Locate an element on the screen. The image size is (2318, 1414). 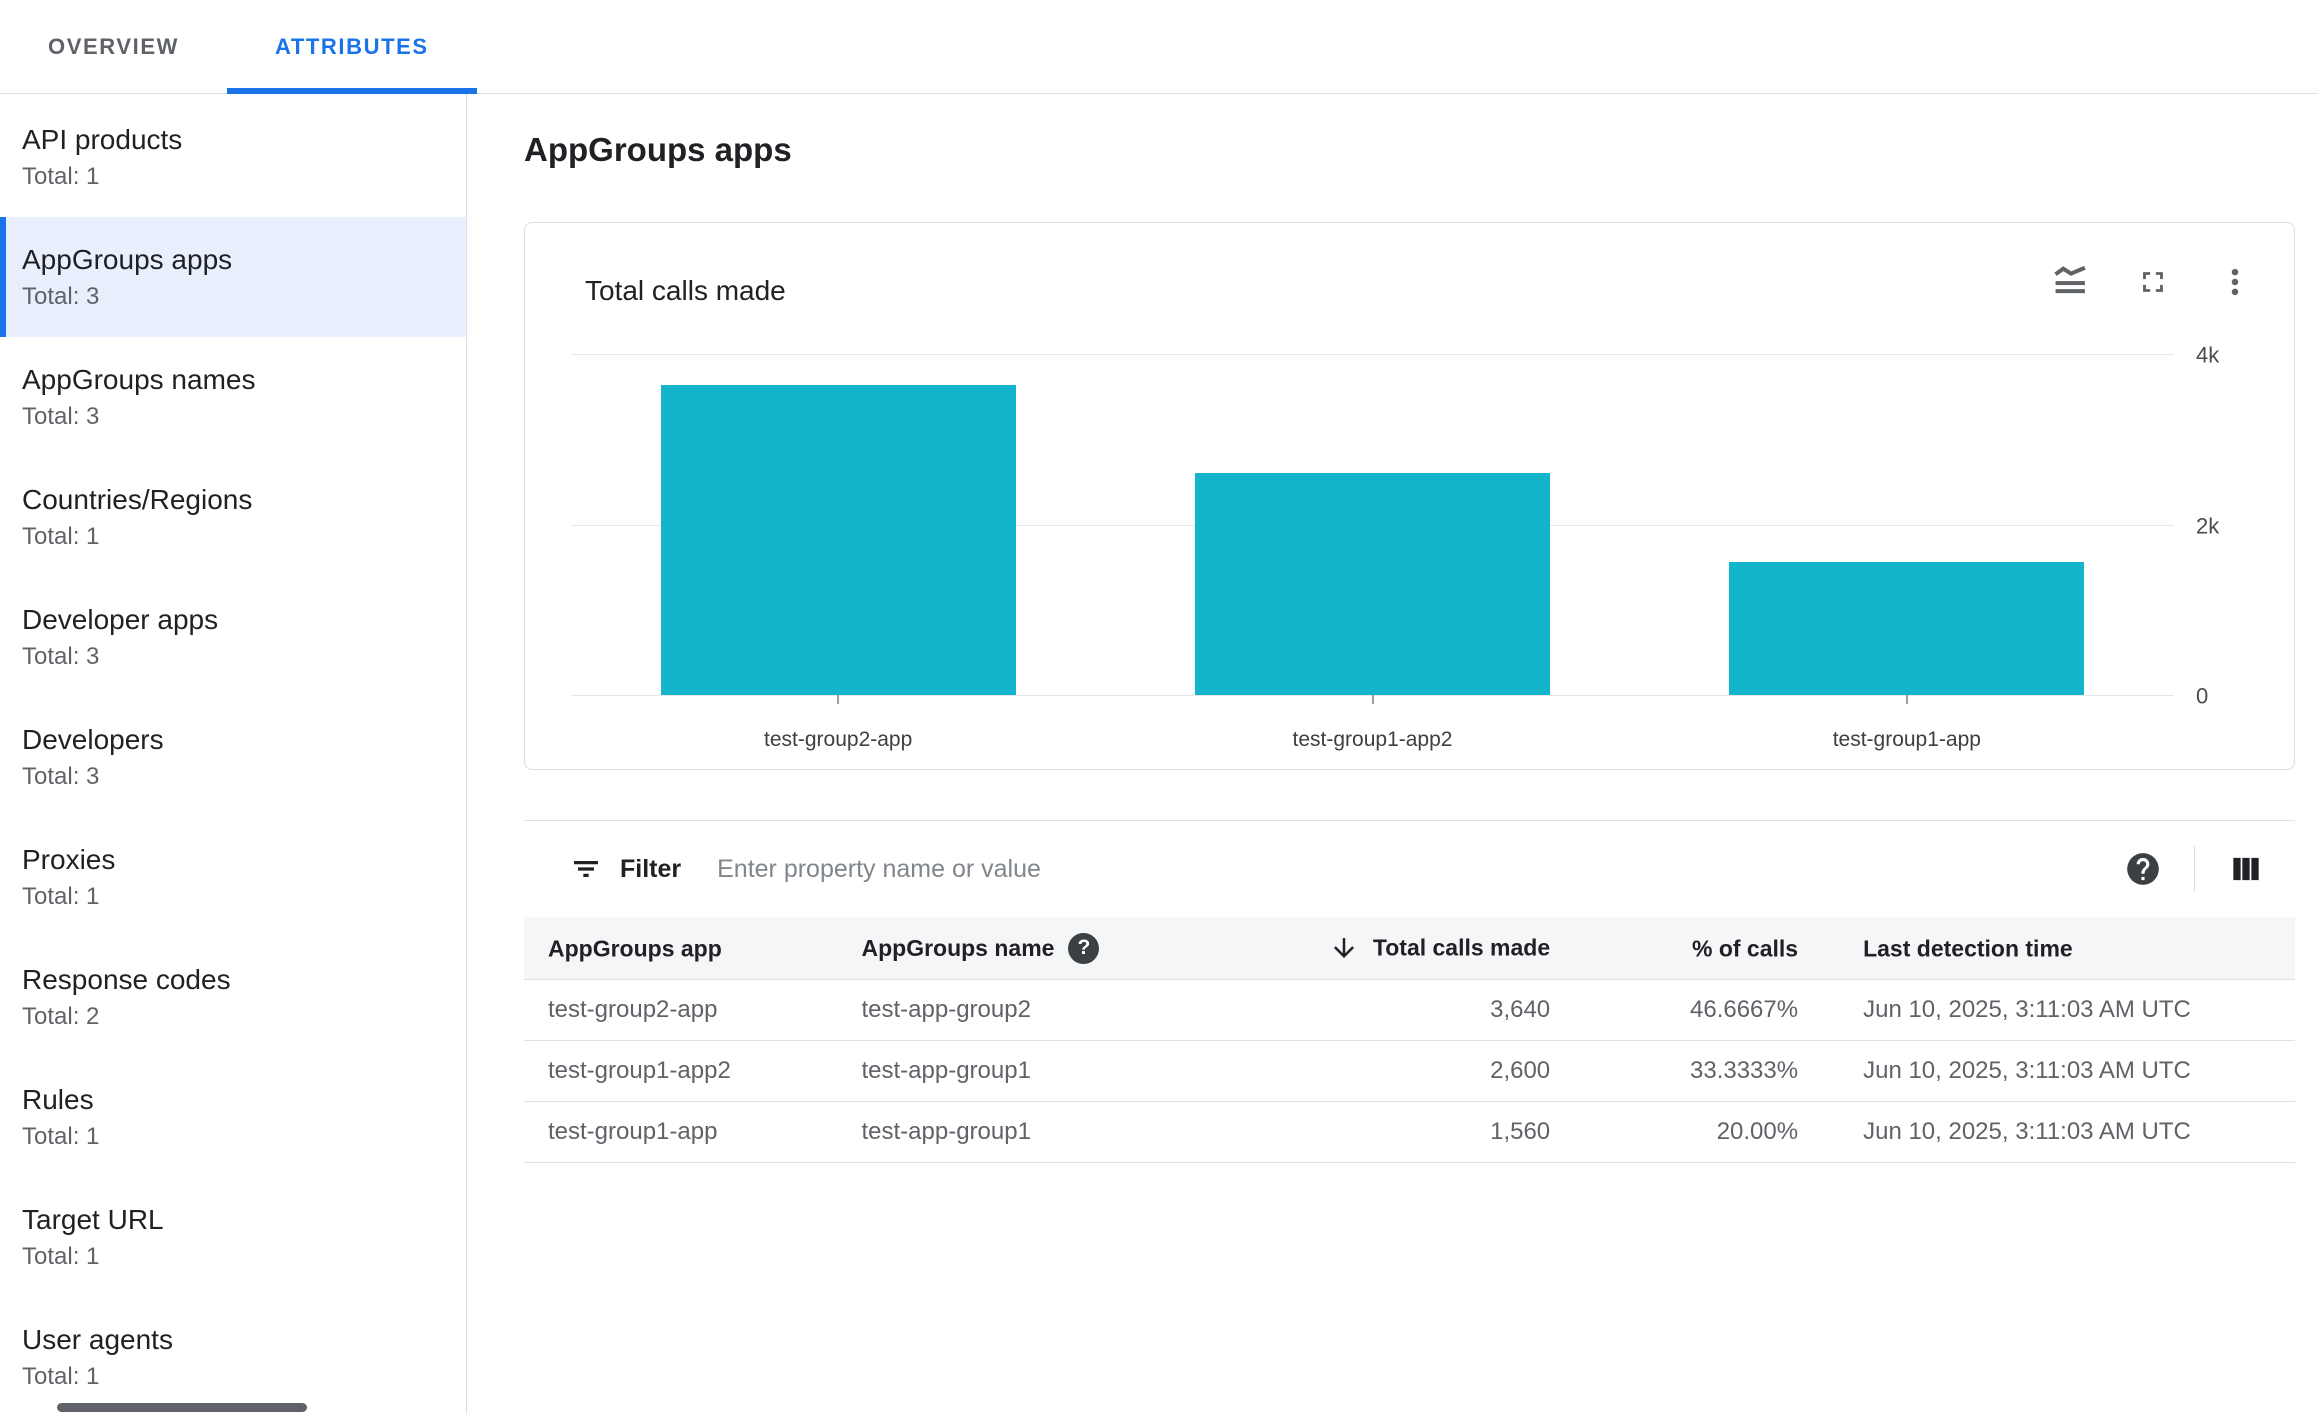
chart-style-icon is located at coordinates (2071, 282).